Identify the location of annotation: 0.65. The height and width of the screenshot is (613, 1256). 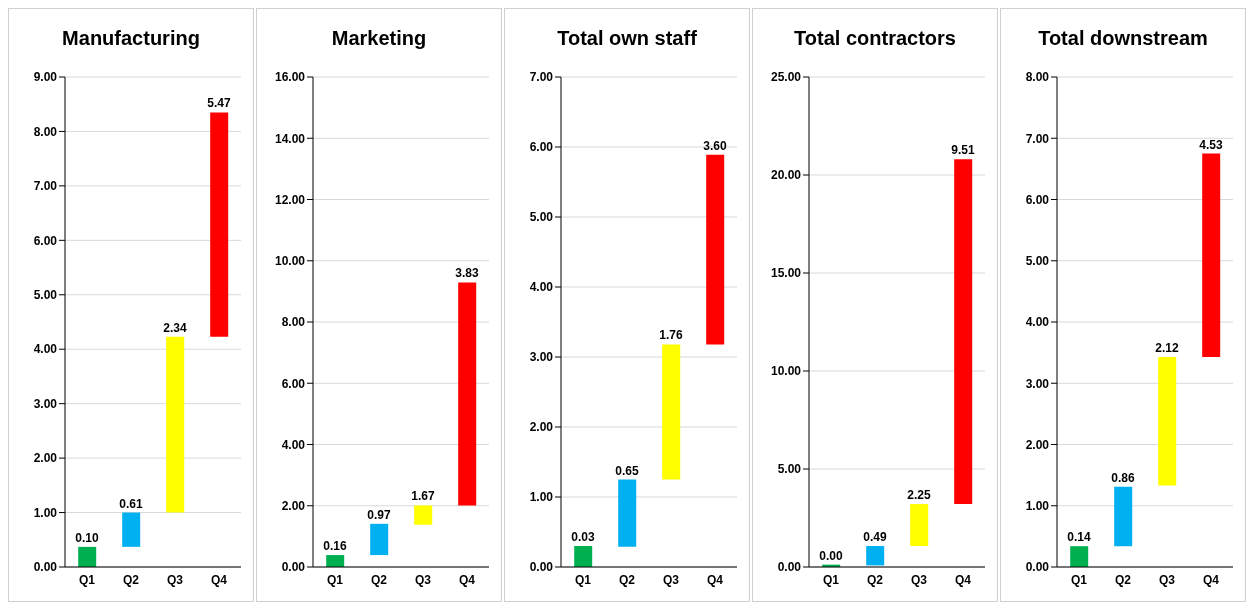
(627, 470).